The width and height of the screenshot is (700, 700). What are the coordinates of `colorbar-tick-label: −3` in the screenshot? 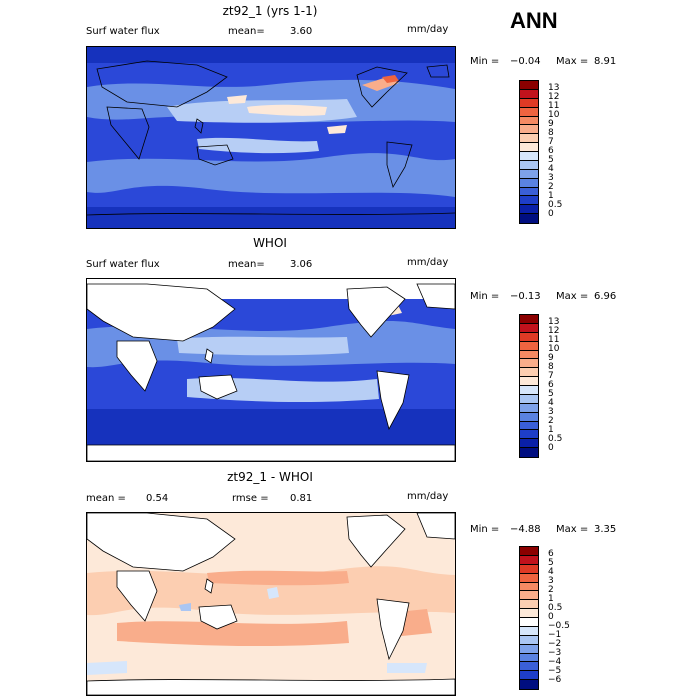 It's located at (555, 653).